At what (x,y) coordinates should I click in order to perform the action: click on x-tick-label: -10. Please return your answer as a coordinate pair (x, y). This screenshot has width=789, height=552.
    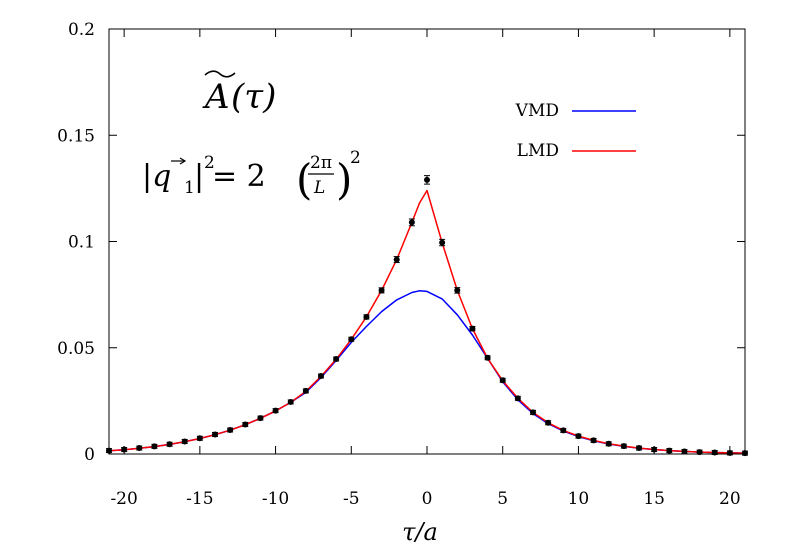
    Looking at the image, I should click on (275, 499).